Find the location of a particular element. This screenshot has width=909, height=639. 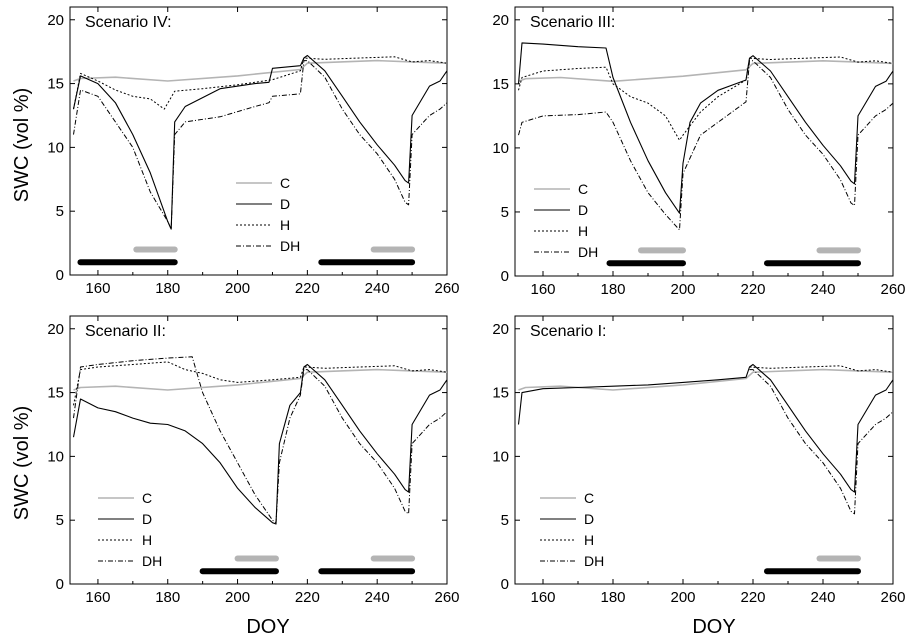

x-axis-label-right: DOY is located at coordinates (713, 627).